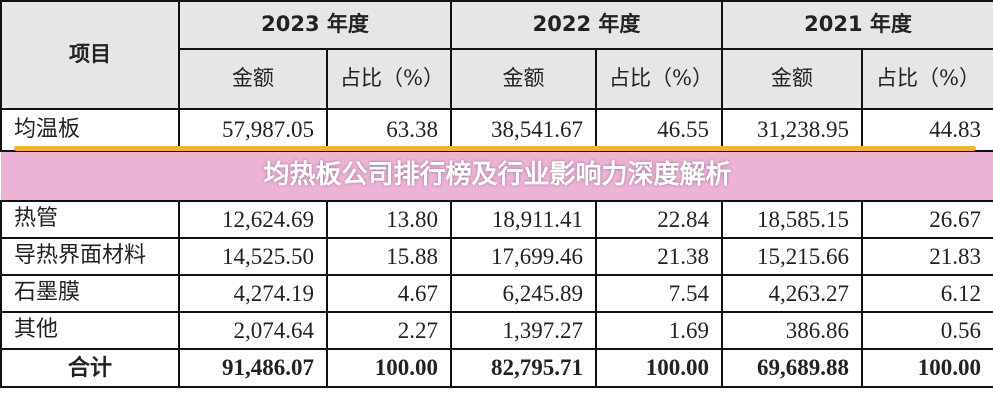  I want to click on cell: 13.80, so click(389, 219).